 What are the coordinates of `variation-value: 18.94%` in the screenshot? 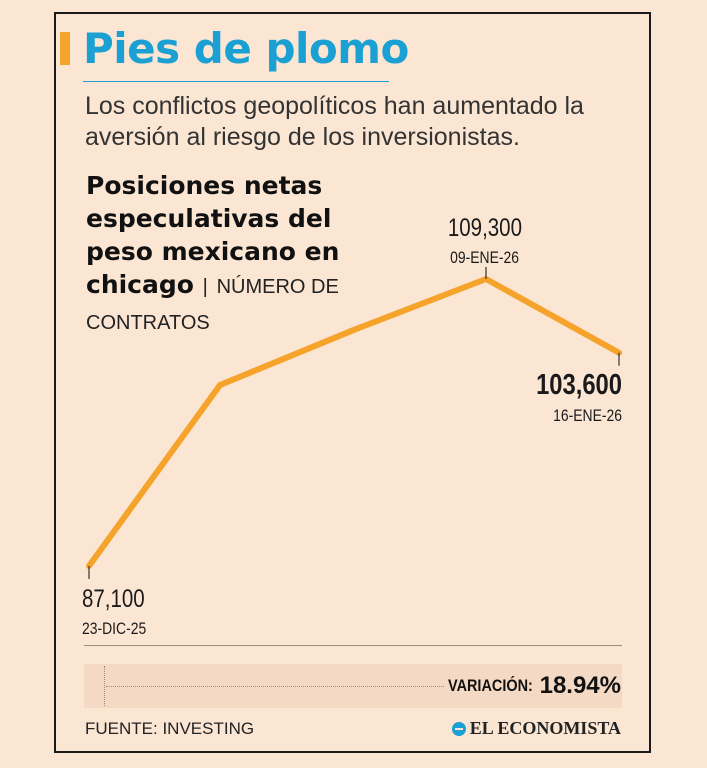 It's located at (580, 685).